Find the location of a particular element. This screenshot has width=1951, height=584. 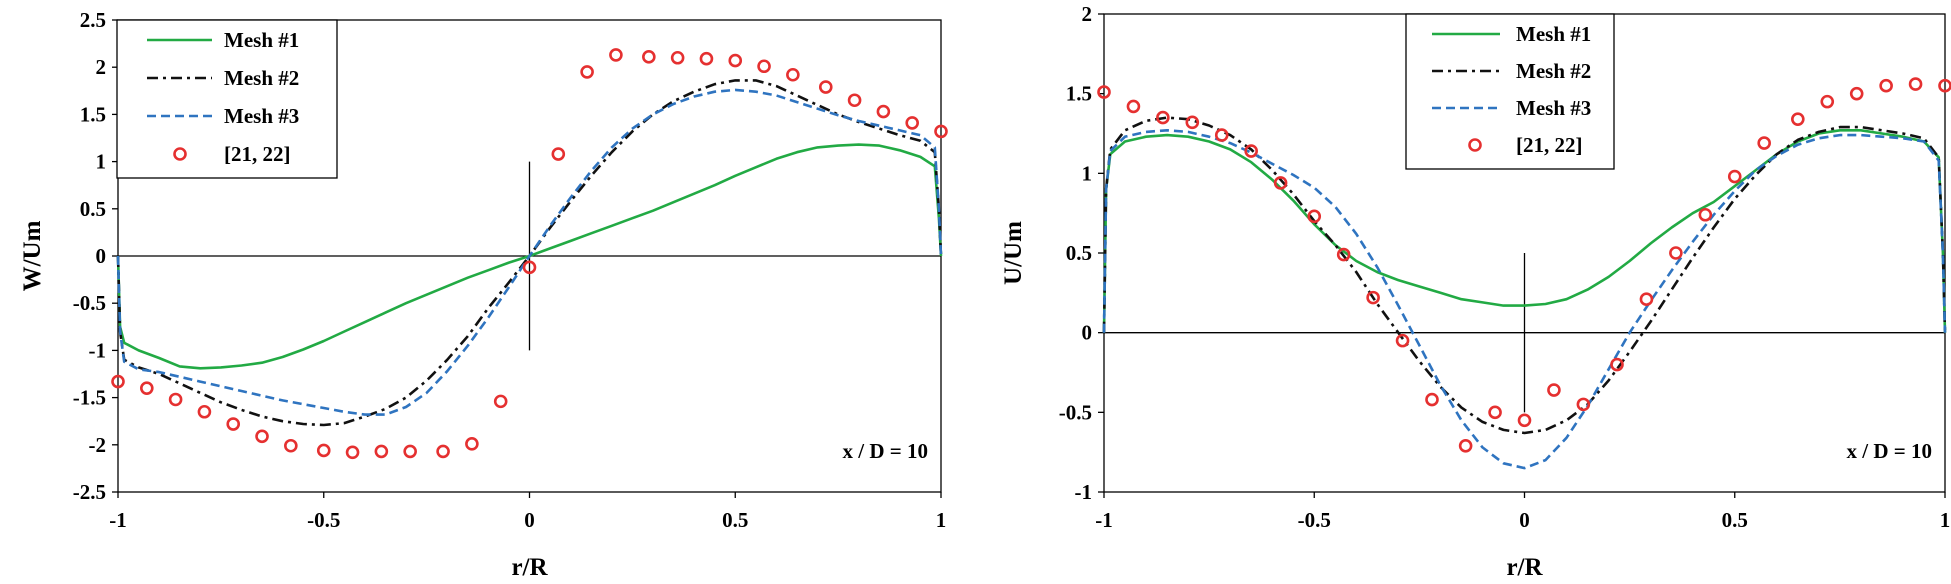

y-tick-label: -0.5 is located at coordinates (89, 303).